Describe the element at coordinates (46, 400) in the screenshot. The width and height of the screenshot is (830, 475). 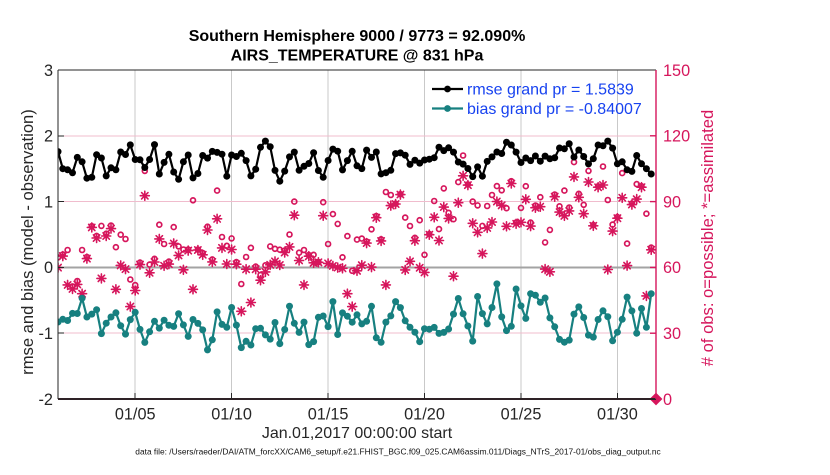
I see `svg-text: -2` at that location.